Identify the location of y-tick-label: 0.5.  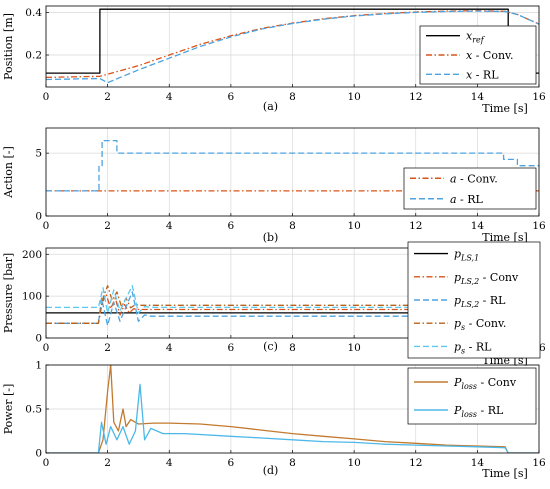
(33, 410).